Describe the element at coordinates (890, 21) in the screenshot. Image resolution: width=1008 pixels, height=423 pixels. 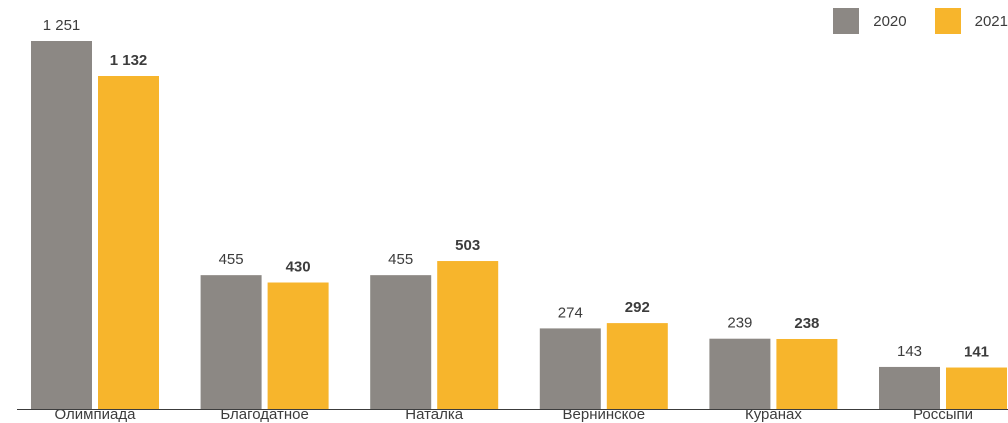
I see `legend-label-2020: 2020` at that location.